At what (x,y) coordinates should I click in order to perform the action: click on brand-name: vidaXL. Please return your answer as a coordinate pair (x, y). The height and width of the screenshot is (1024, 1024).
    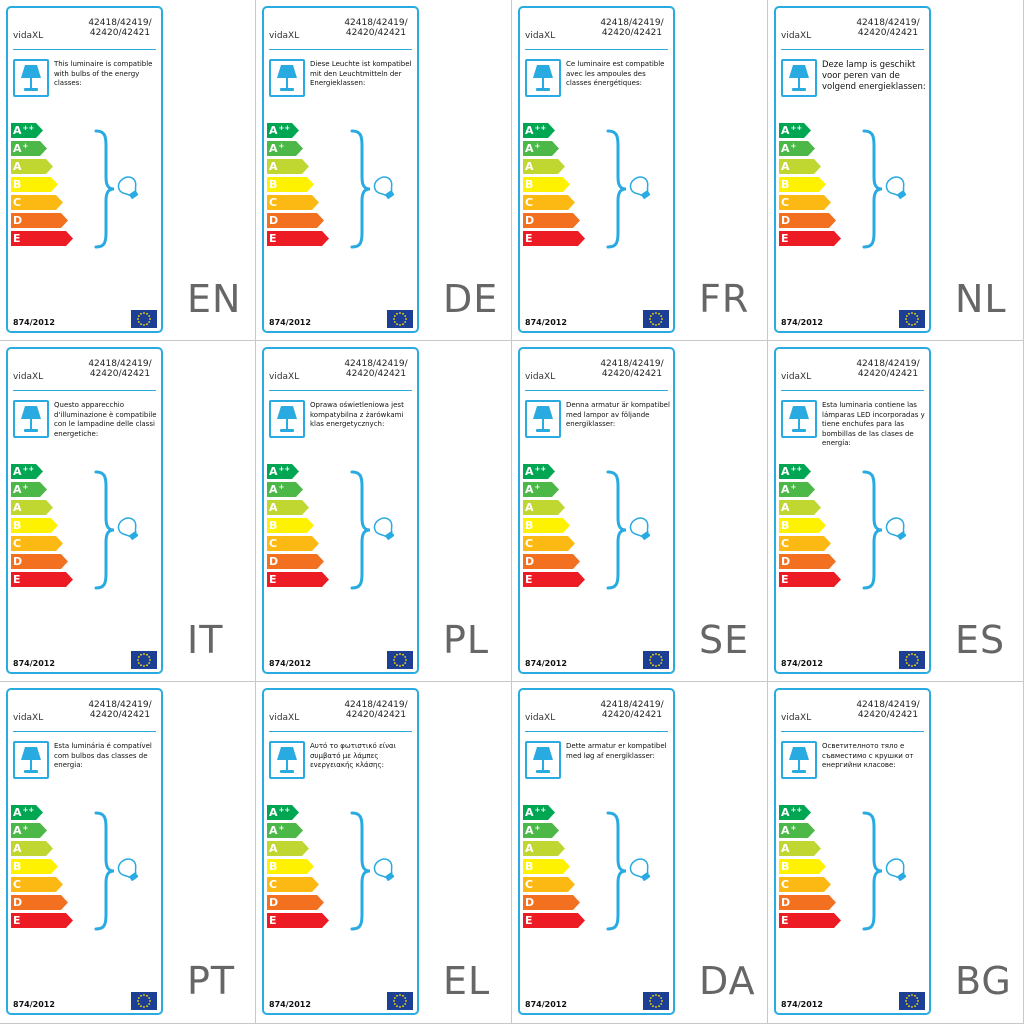
    Looking at the image, I should click on (796, 377).